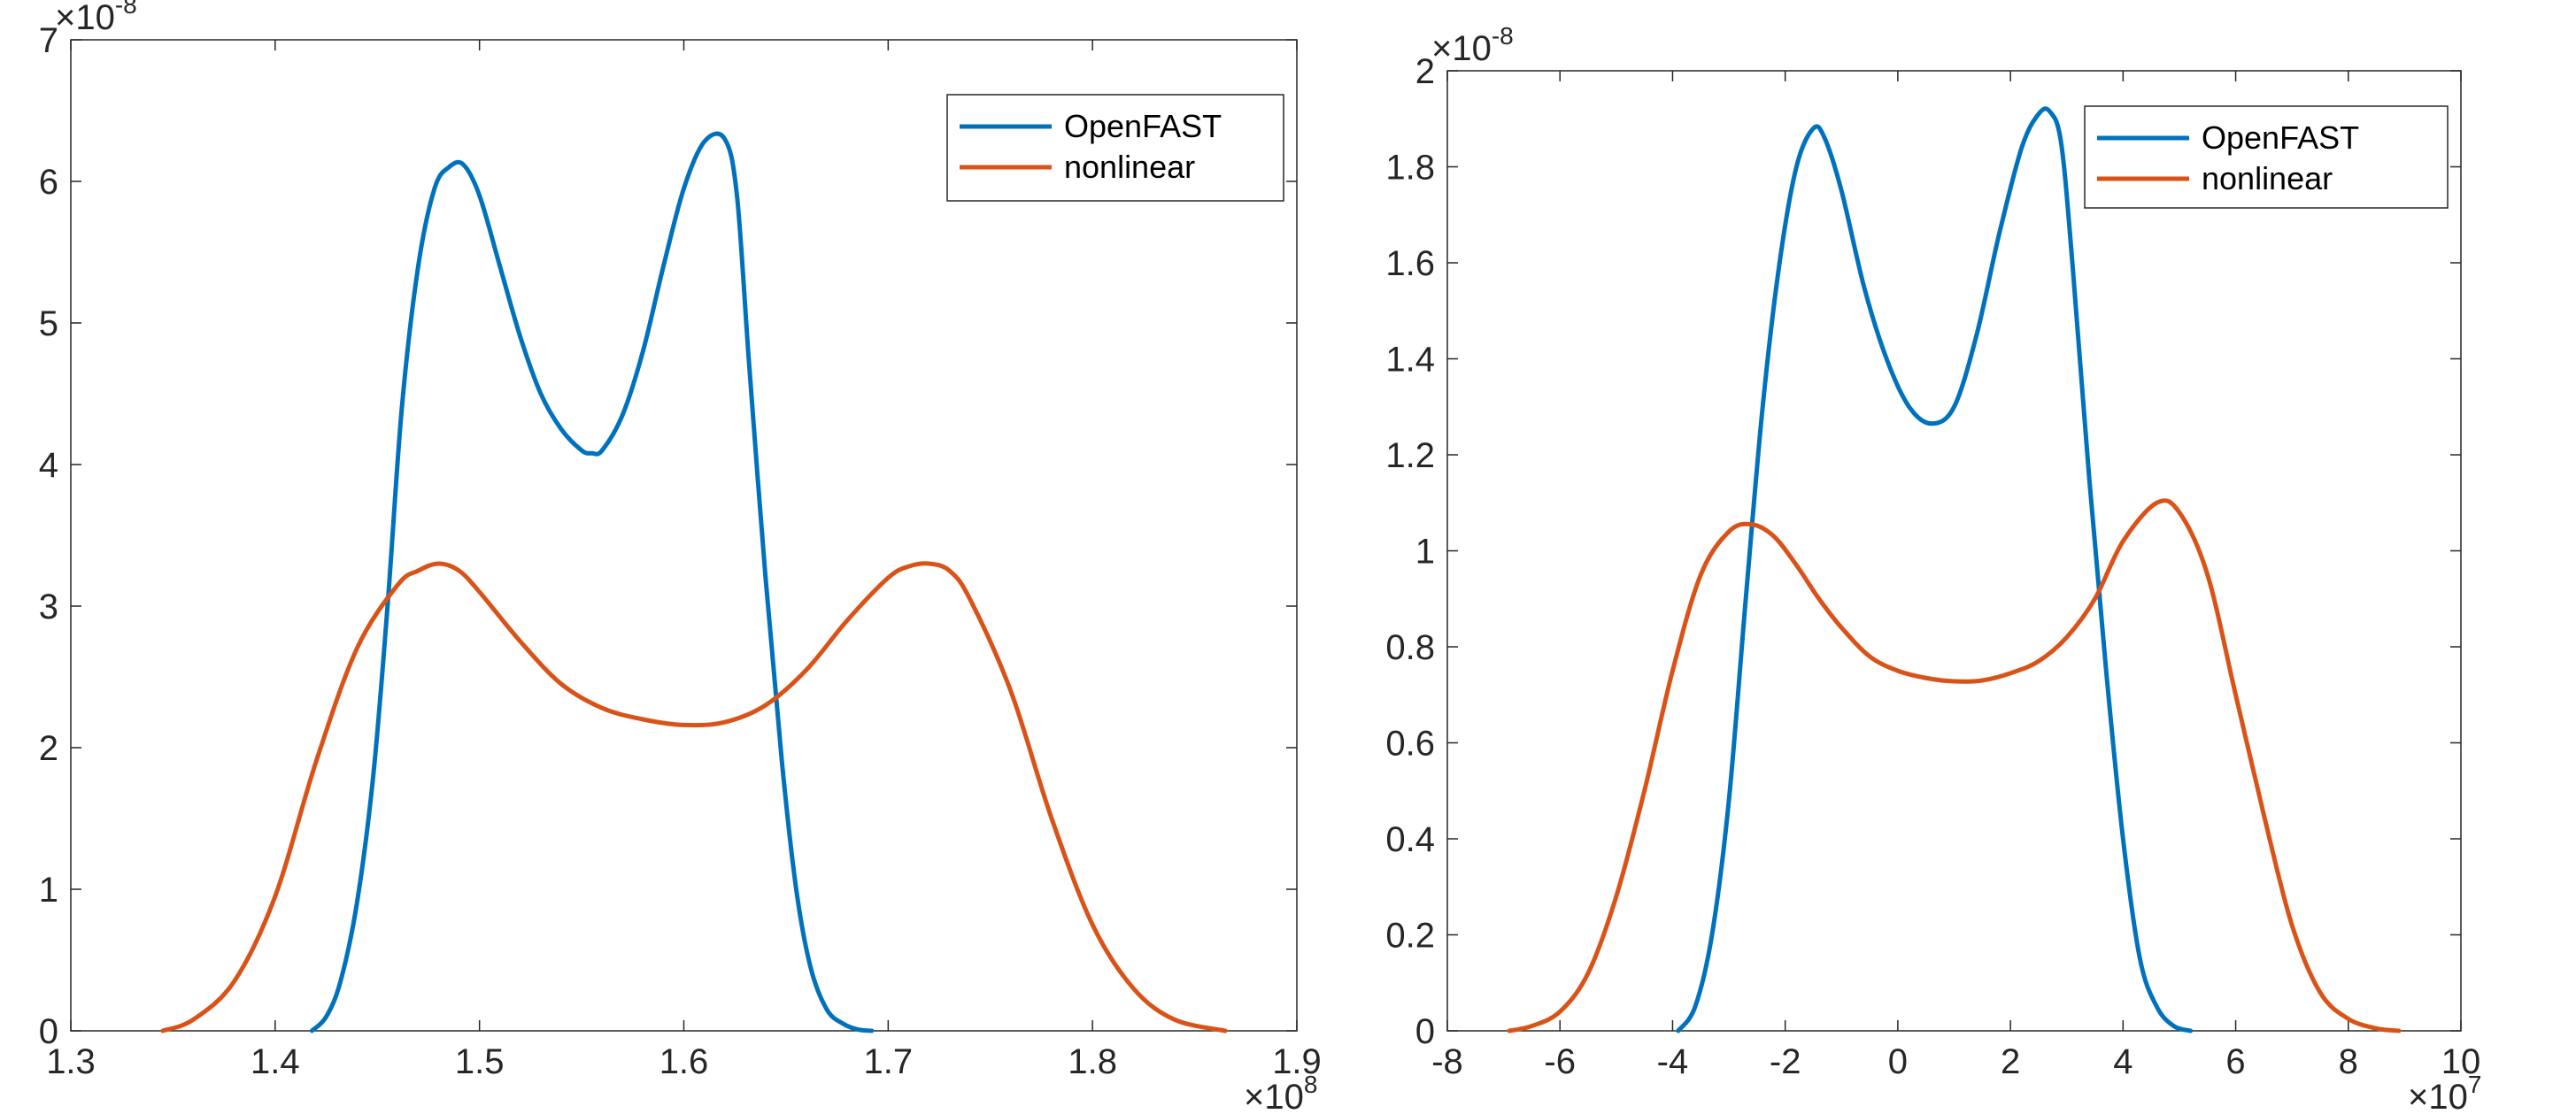 The width and height of the screenshot is (2576, 1114). What do you see at coordinates (2461, 1062) in the screenshot?
I see `x-tick-label: 10` at bounding box center [2461, 1062].